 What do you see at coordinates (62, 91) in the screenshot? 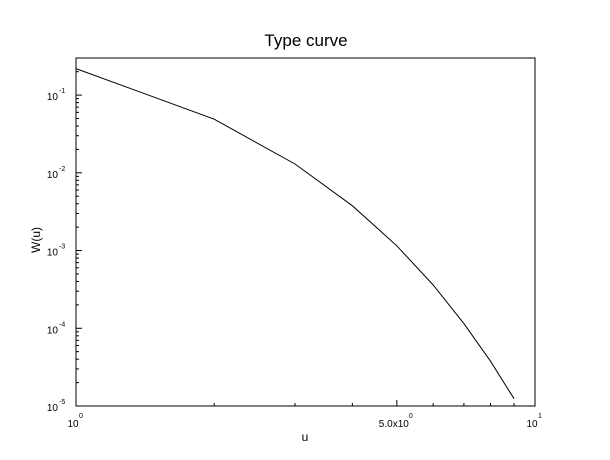
I see `svg-text: -1` at bounding box center [62, 91].